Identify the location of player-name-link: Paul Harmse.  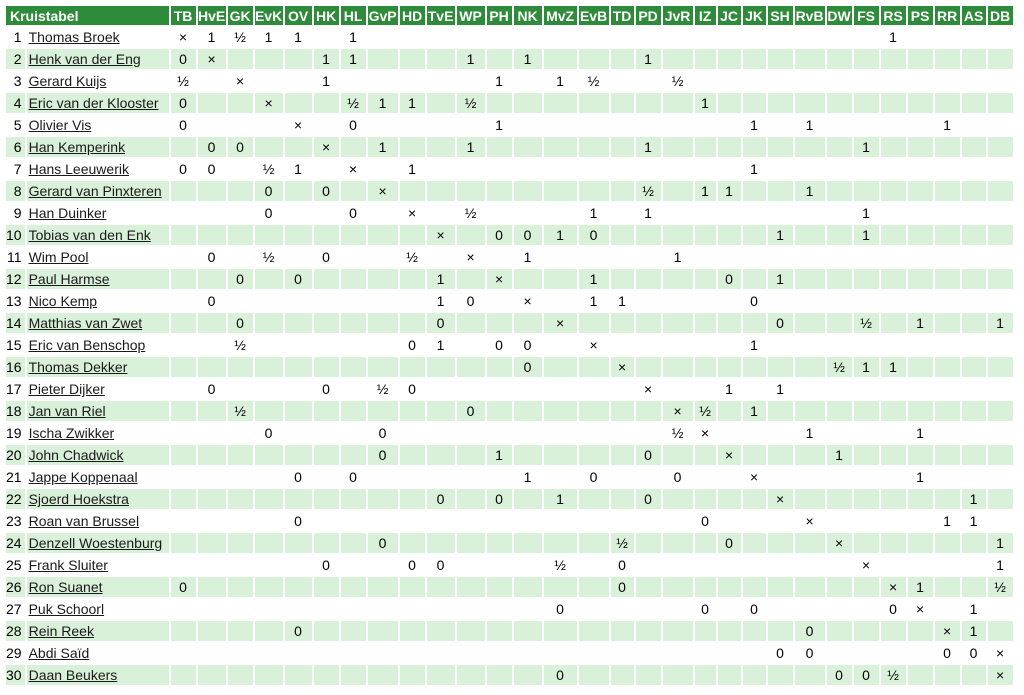
(69, 279).